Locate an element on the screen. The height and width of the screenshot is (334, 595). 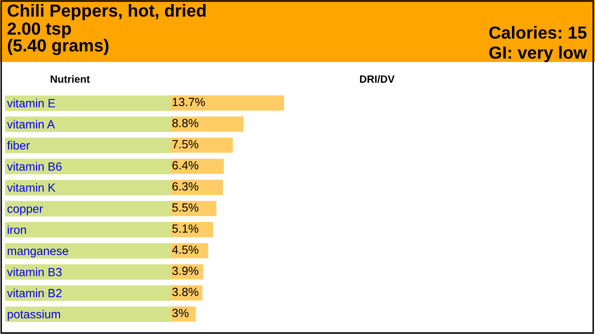
data-label: 6.4% is located at coordinates (185, 165).